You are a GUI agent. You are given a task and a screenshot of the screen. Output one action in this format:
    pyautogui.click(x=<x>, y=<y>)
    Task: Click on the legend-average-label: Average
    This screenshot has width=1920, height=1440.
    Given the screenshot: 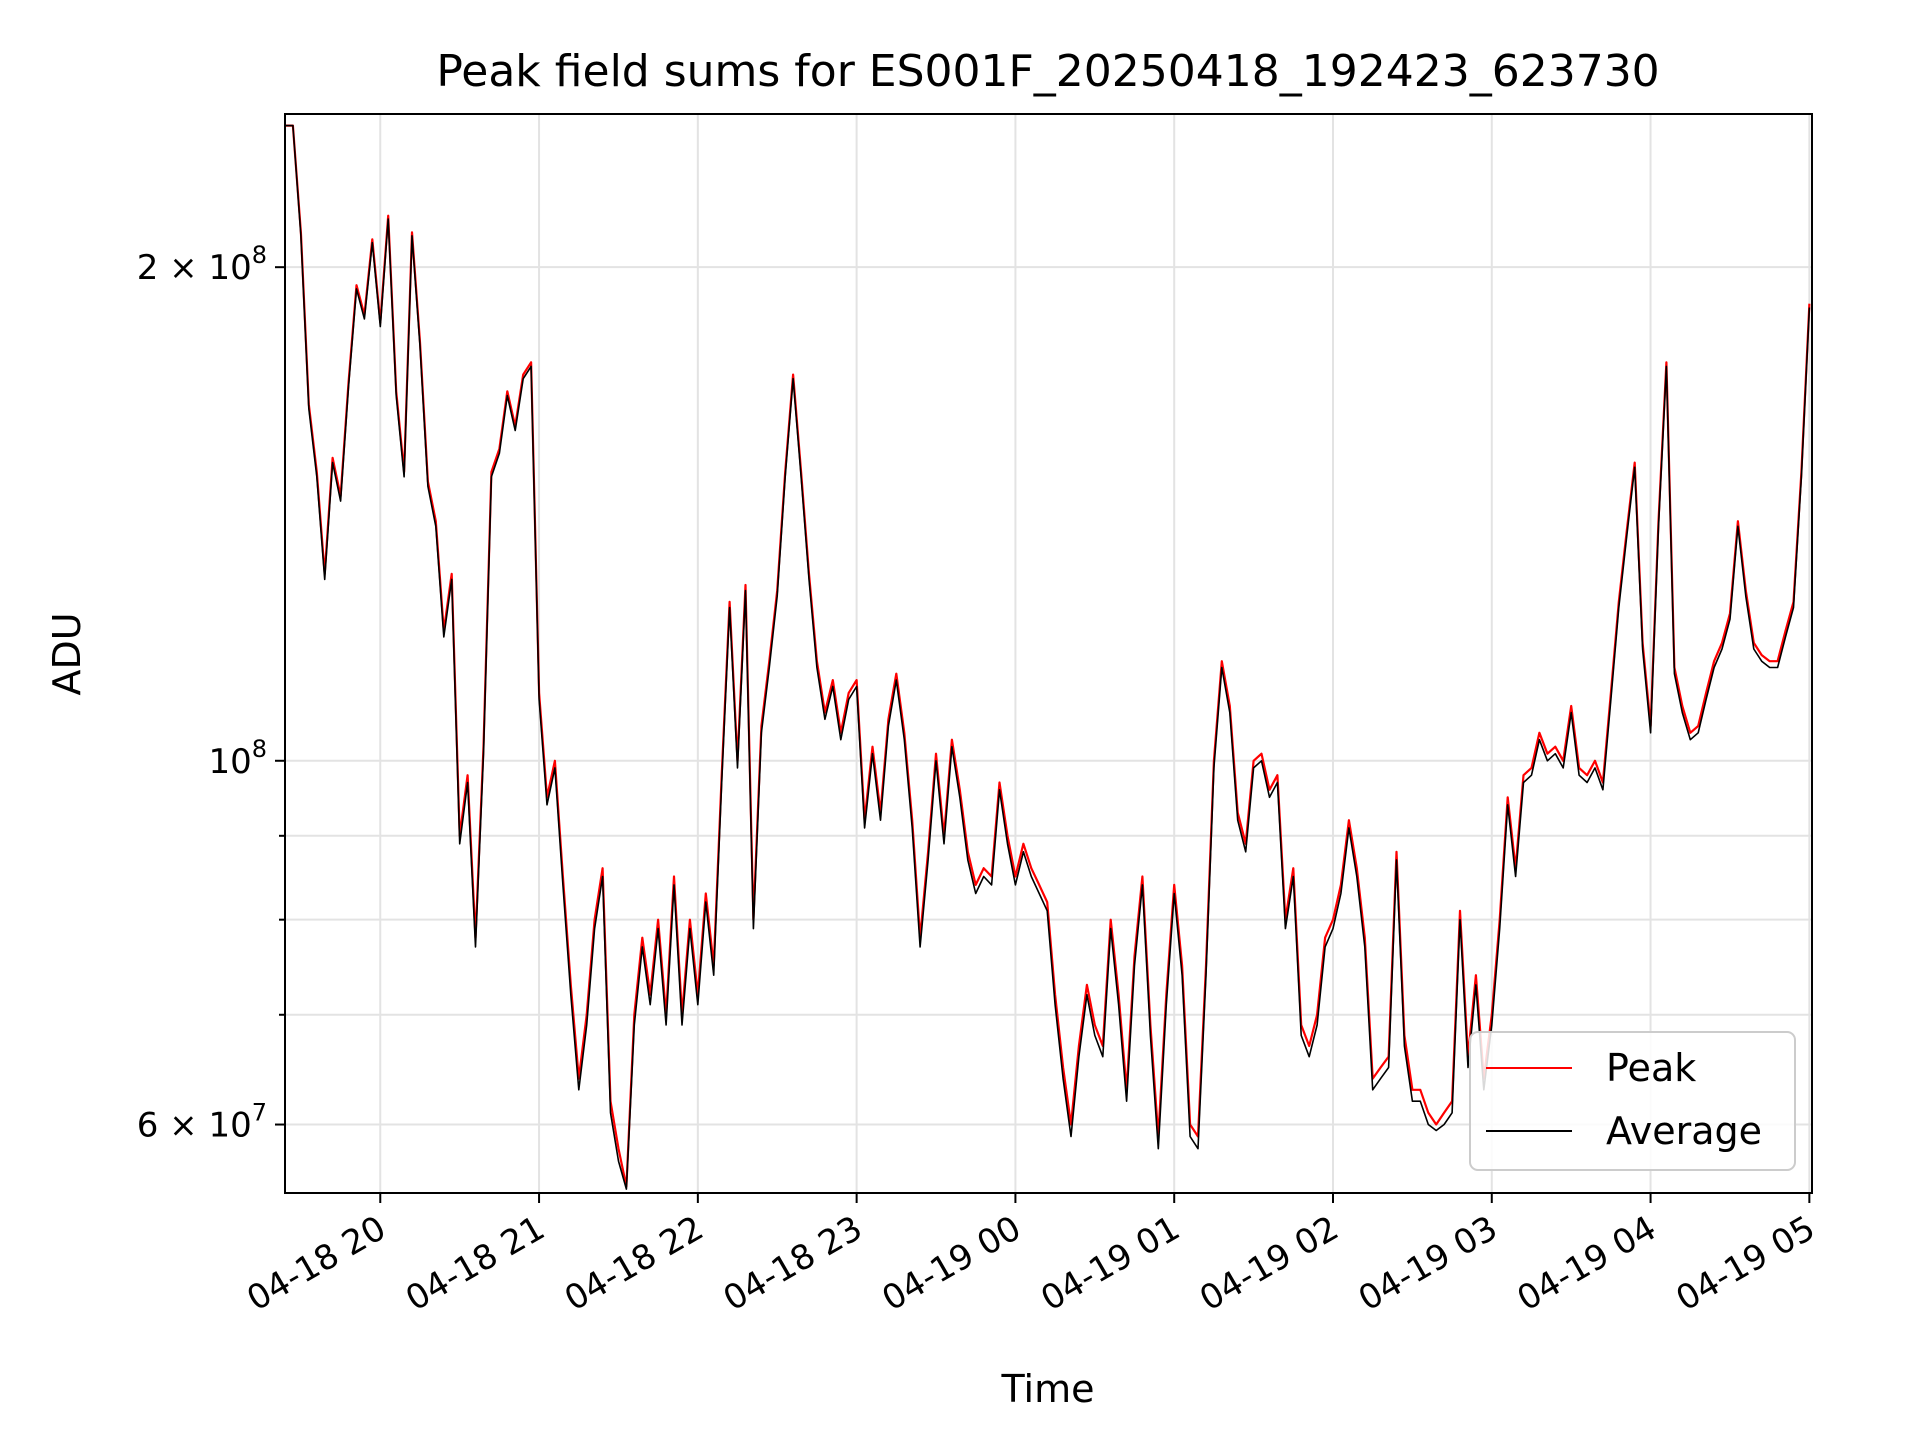 What is the action you would take?
    pyautogui.click(x=1684, y=1131)
    